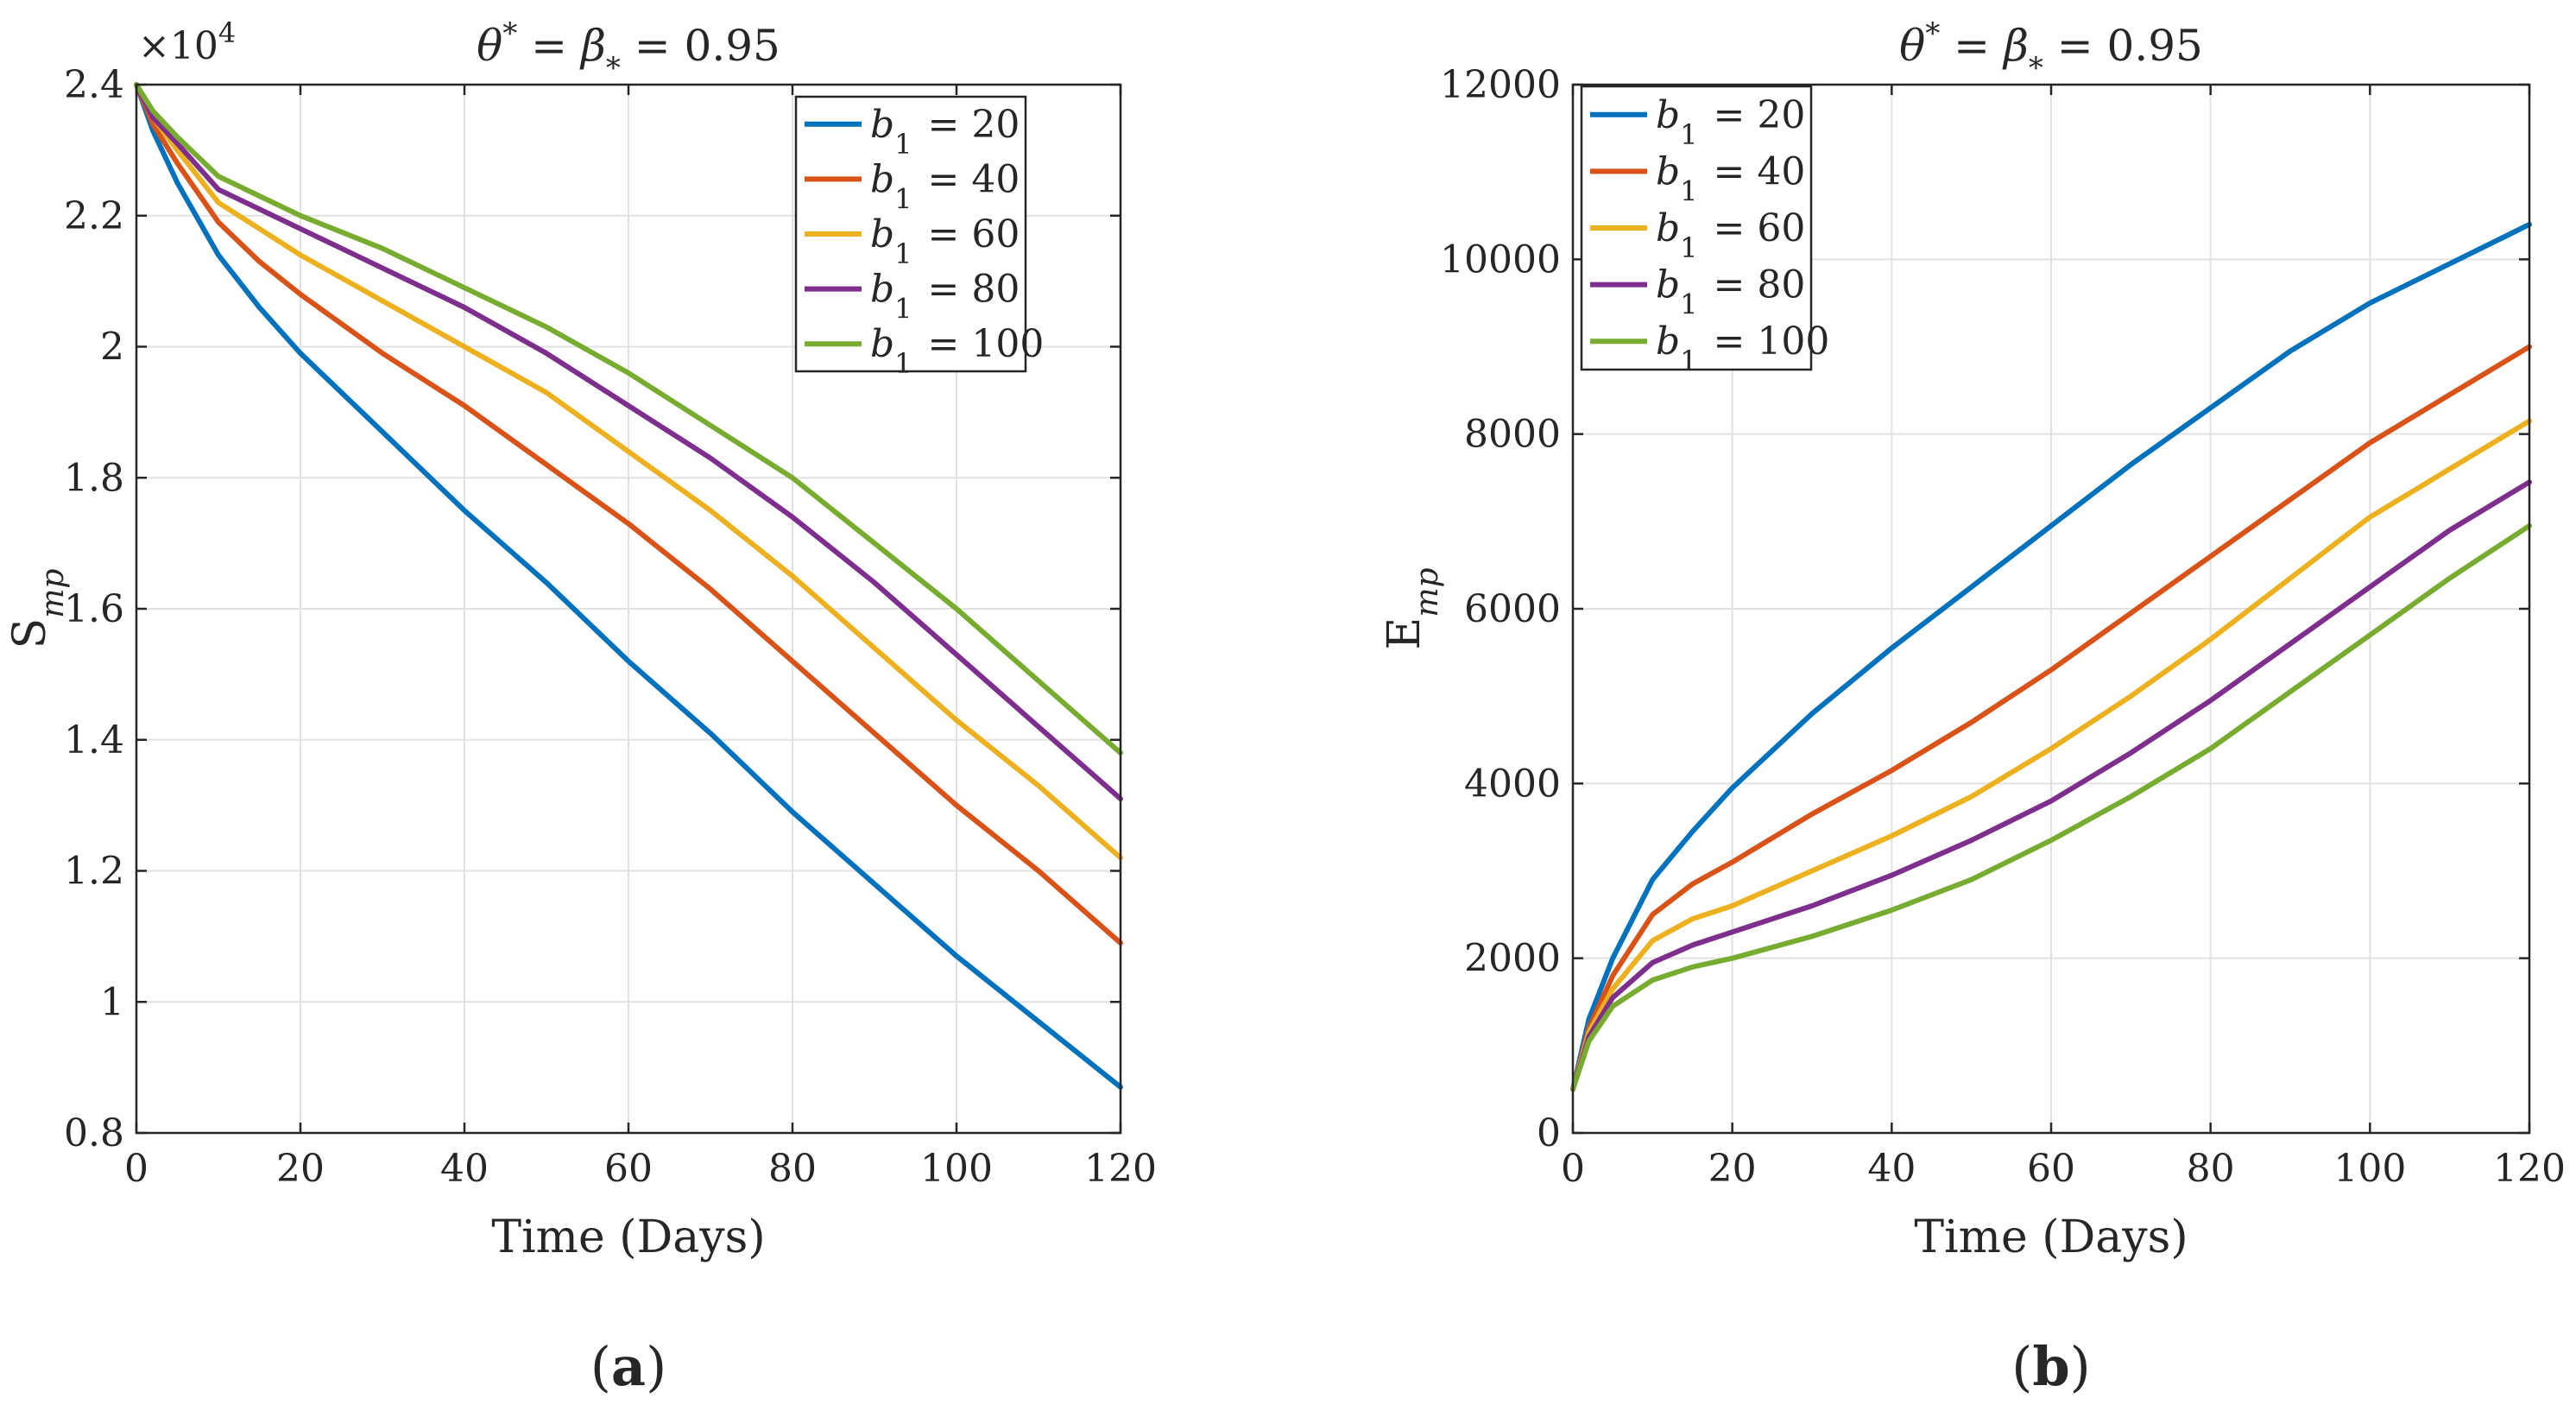 The width and height of the screenshot is (2576, 1411). Describe the element at coordinates (94, 478) in the screenshot. I see `y-tick-label: 1.8` at that location.